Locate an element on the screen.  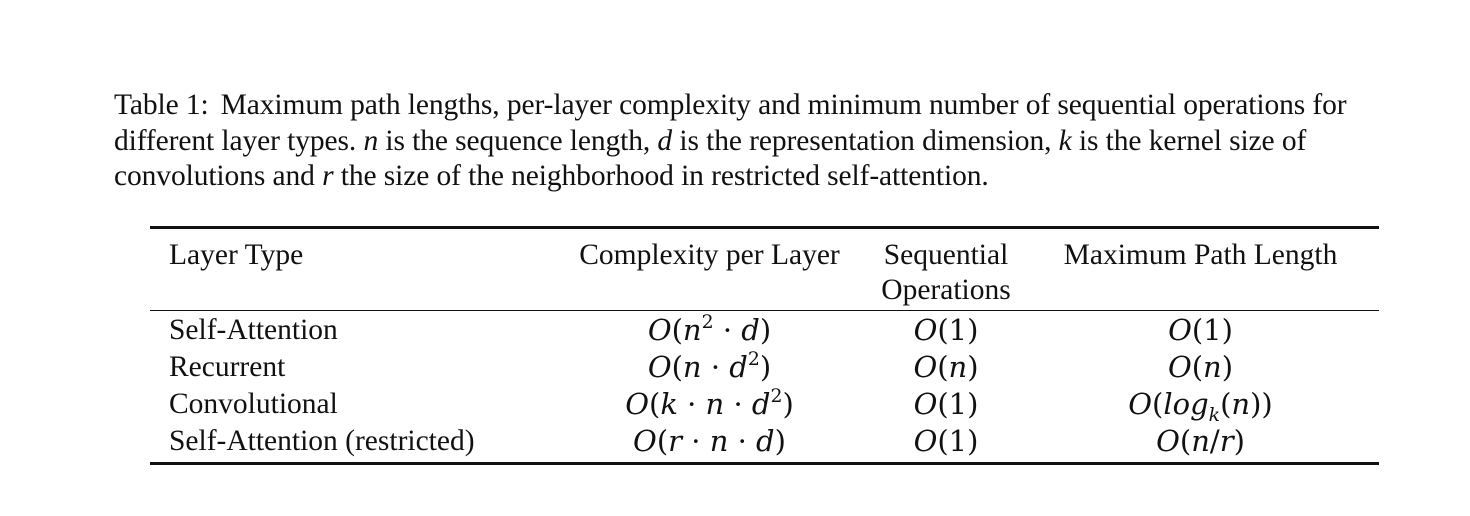
table-row: Self-Attention O(n2 · d) O(1) O(1) is located at coordinates (764, 330).